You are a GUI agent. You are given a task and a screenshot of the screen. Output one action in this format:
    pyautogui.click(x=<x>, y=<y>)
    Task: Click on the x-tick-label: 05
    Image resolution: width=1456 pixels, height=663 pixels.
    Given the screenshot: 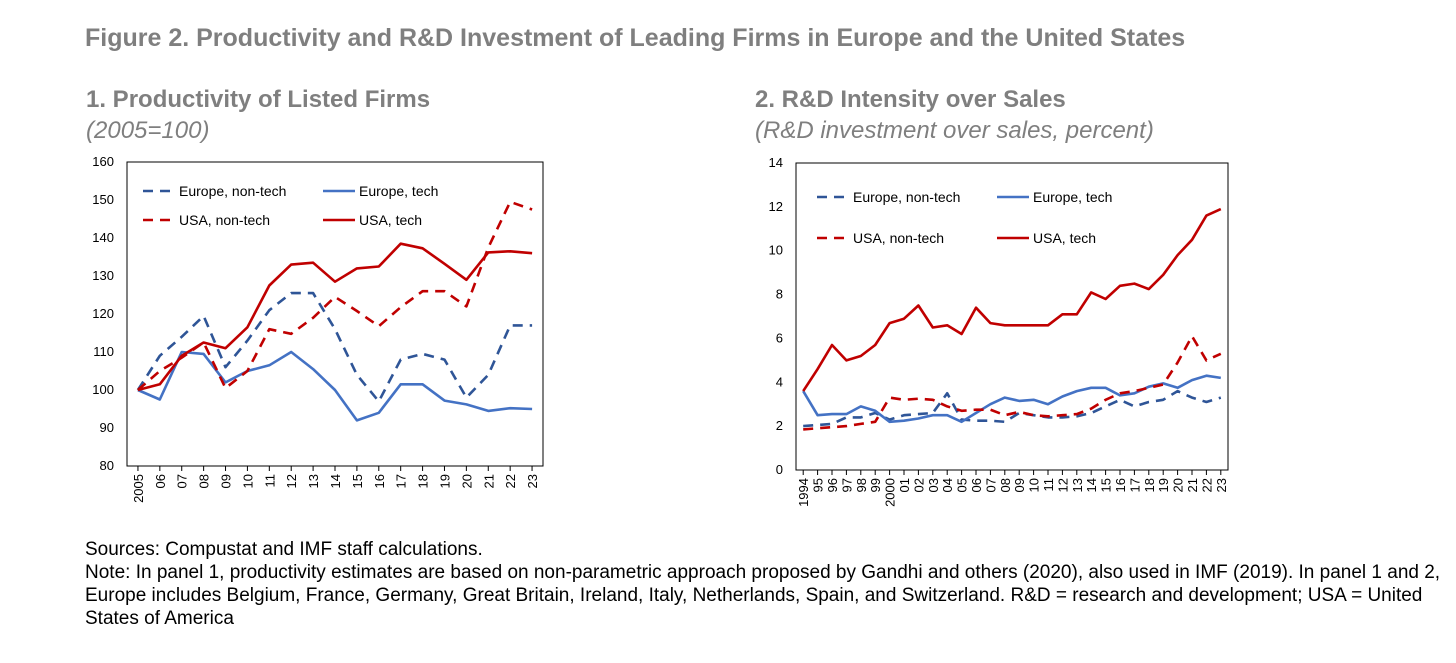 What is the action you would take?
    pyautogui.click(x=962, y=485)
    